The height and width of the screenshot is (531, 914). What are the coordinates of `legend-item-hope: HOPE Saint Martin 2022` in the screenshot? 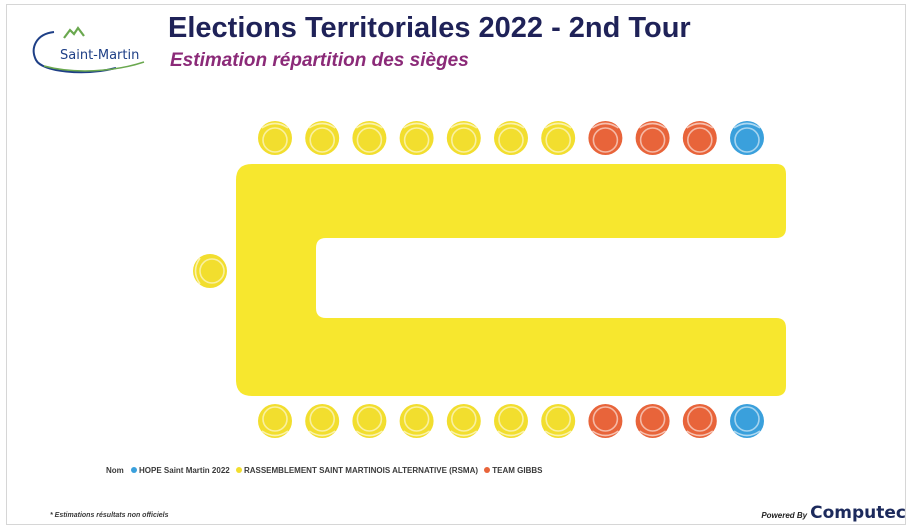 It's located at (181, 470).